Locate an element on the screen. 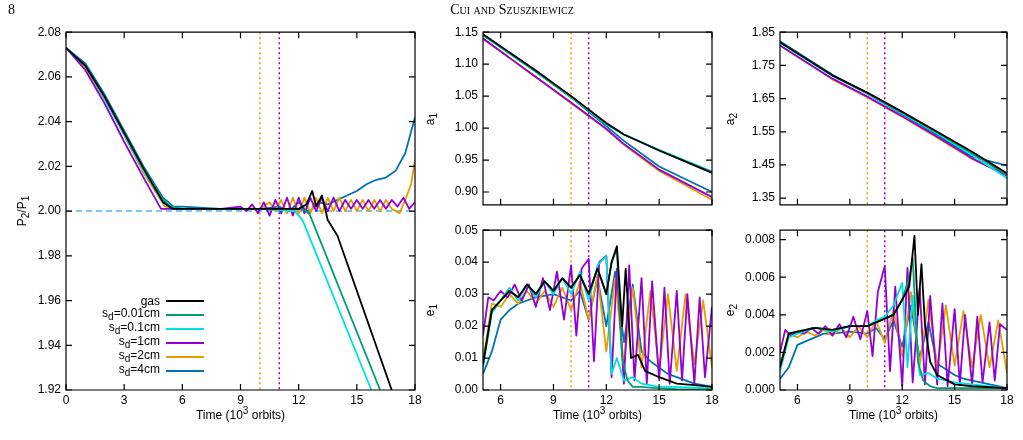 This screenshot has width=1023, height=440. y-tick-label: 2.04 is located at coordinates (49, 120).